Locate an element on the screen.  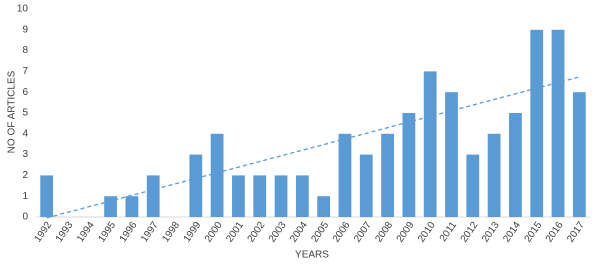
y-tick-label: 10 is located at coordinates (23, 9).